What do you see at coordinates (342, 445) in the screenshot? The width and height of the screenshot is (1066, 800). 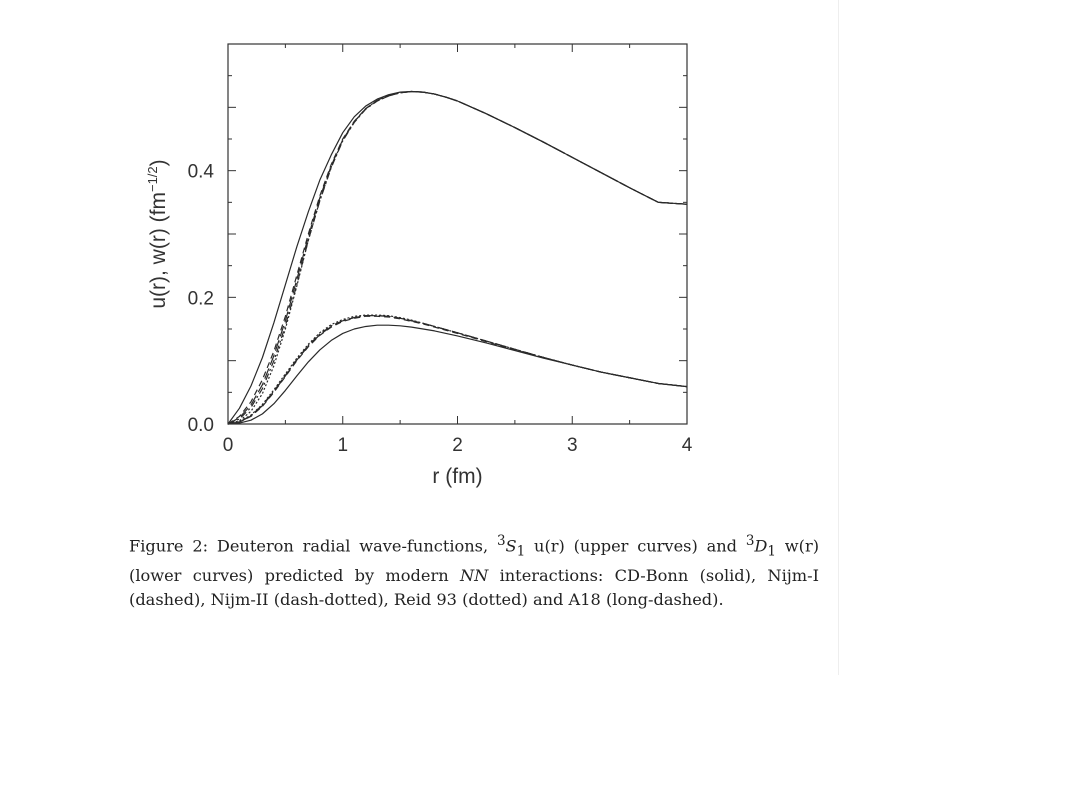 I see `x-tick-label: 1` at bounding box center [342, 445].